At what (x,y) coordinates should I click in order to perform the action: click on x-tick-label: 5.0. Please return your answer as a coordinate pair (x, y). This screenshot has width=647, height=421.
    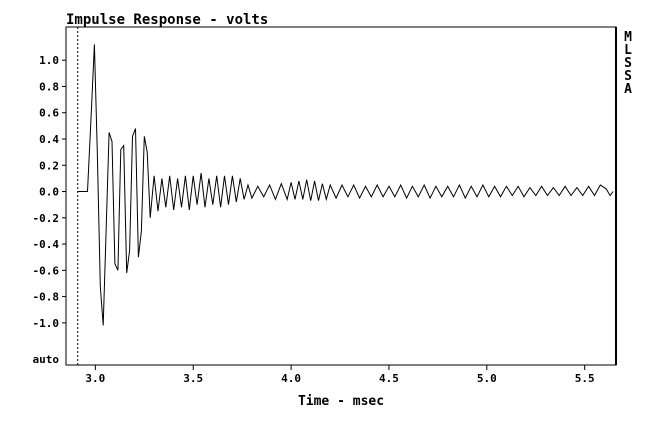
    Looking at the image, I should click on (487, 378).